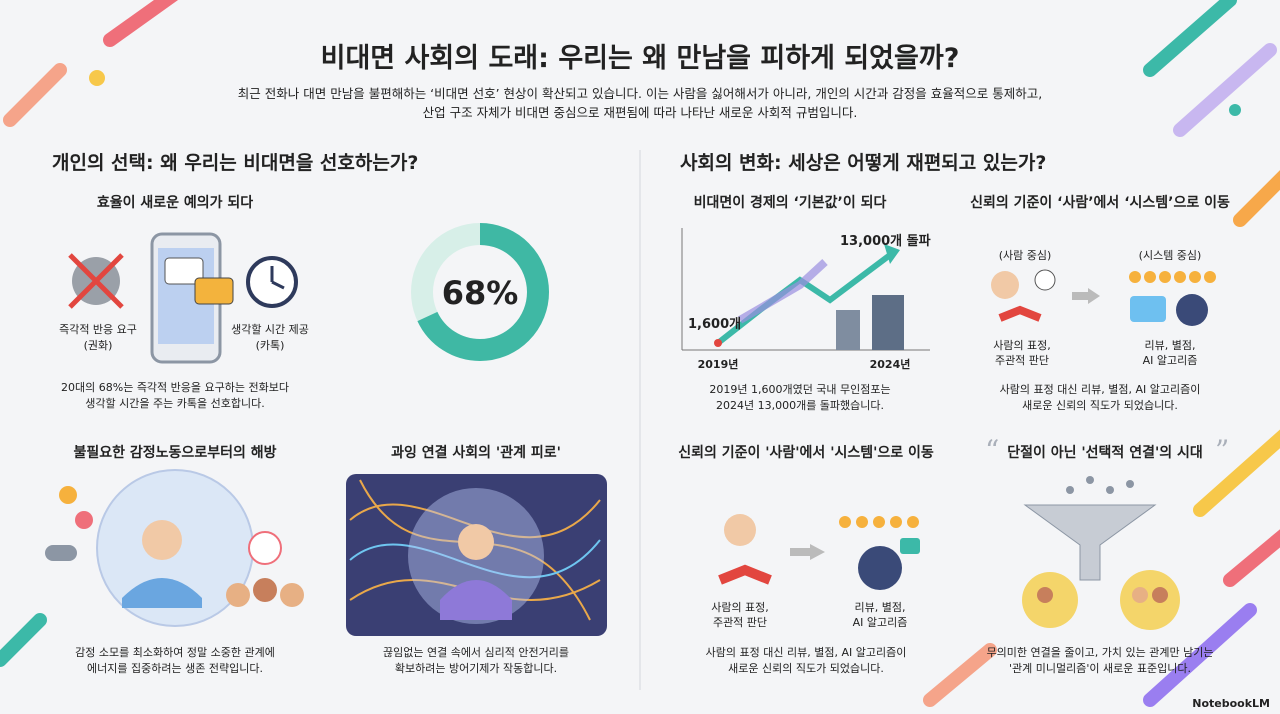 The image size is (1280, 714). I want to click on caption: 감정 소모를 최소화하여 정말 소중한 관계에, so click(175, 652).